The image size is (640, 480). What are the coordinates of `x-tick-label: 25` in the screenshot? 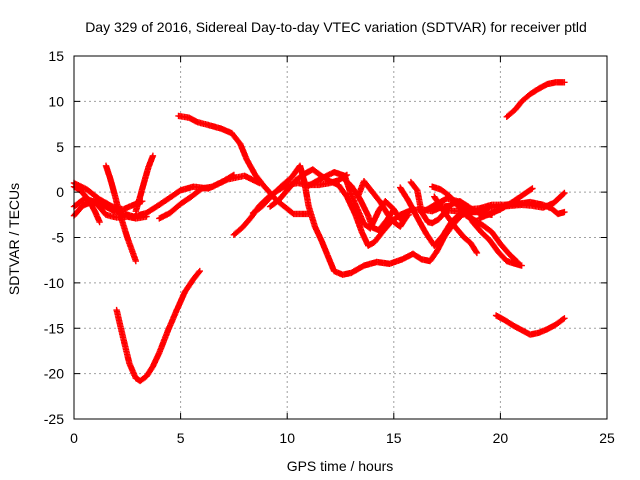 It's located at (607, 438).